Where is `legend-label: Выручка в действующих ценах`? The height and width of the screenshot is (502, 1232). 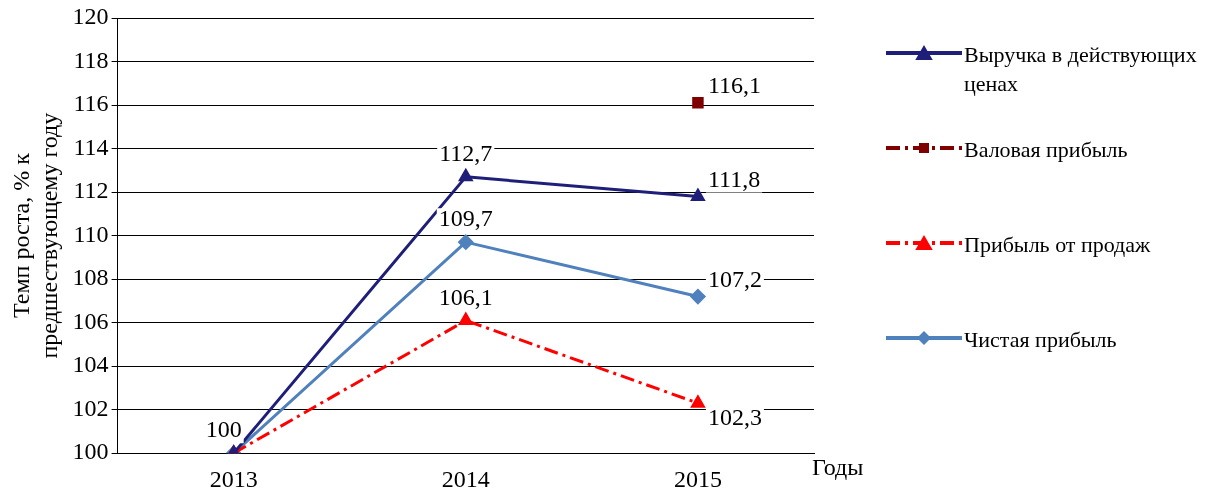 legend-label: Выручка в действующих ценах is located at coordinates (1081, 69).